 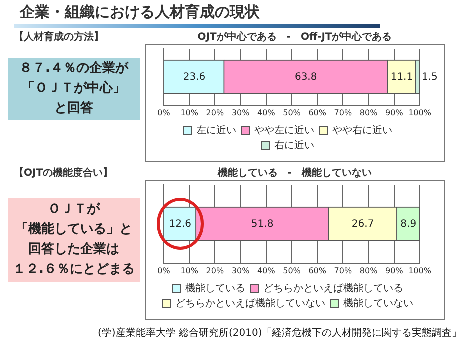 What do you see at coordinates (194, 77) in the screenshot?
I see `data-label: 23.6` at bounding box center [194, 77].